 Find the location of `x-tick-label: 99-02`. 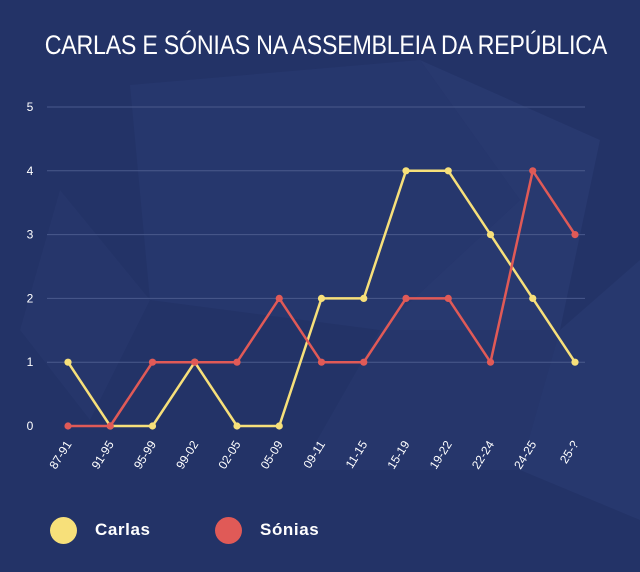

x-tick-label: 99-02 is located at coordinates (187, 455).